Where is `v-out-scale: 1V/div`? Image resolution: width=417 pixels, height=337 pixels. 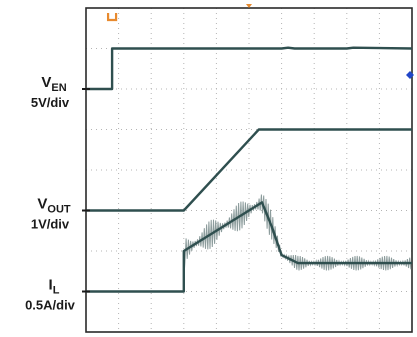
v-out-scale: 1V/div is located at coordinates (50, 224).